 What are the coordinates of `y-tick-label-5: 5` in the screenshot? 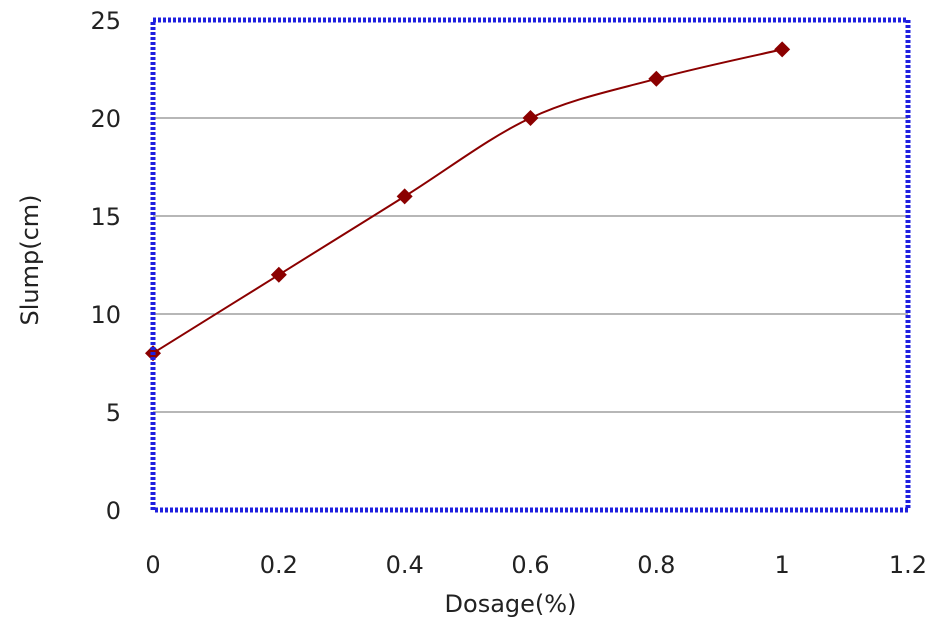 It's located at (113, 413).